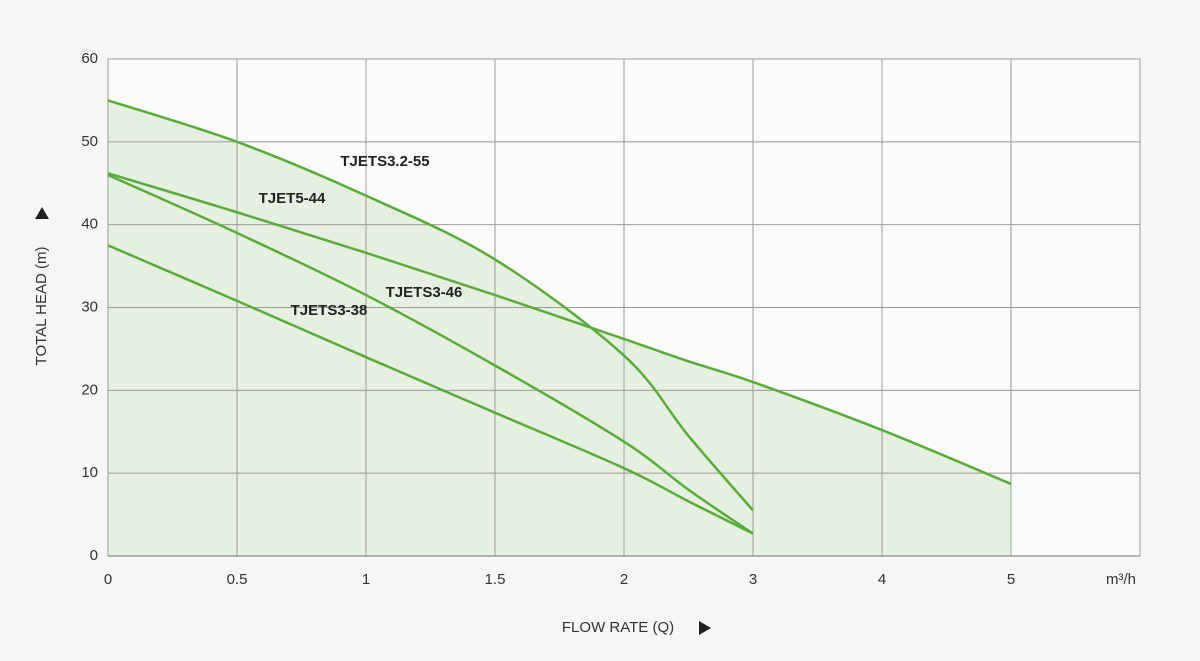 Image resolution: width=1200 pixels, height=661 pixels. Describe the element at coordinates (624, 579) in the screenshot. I see `x-tick-label: 2` at that location.